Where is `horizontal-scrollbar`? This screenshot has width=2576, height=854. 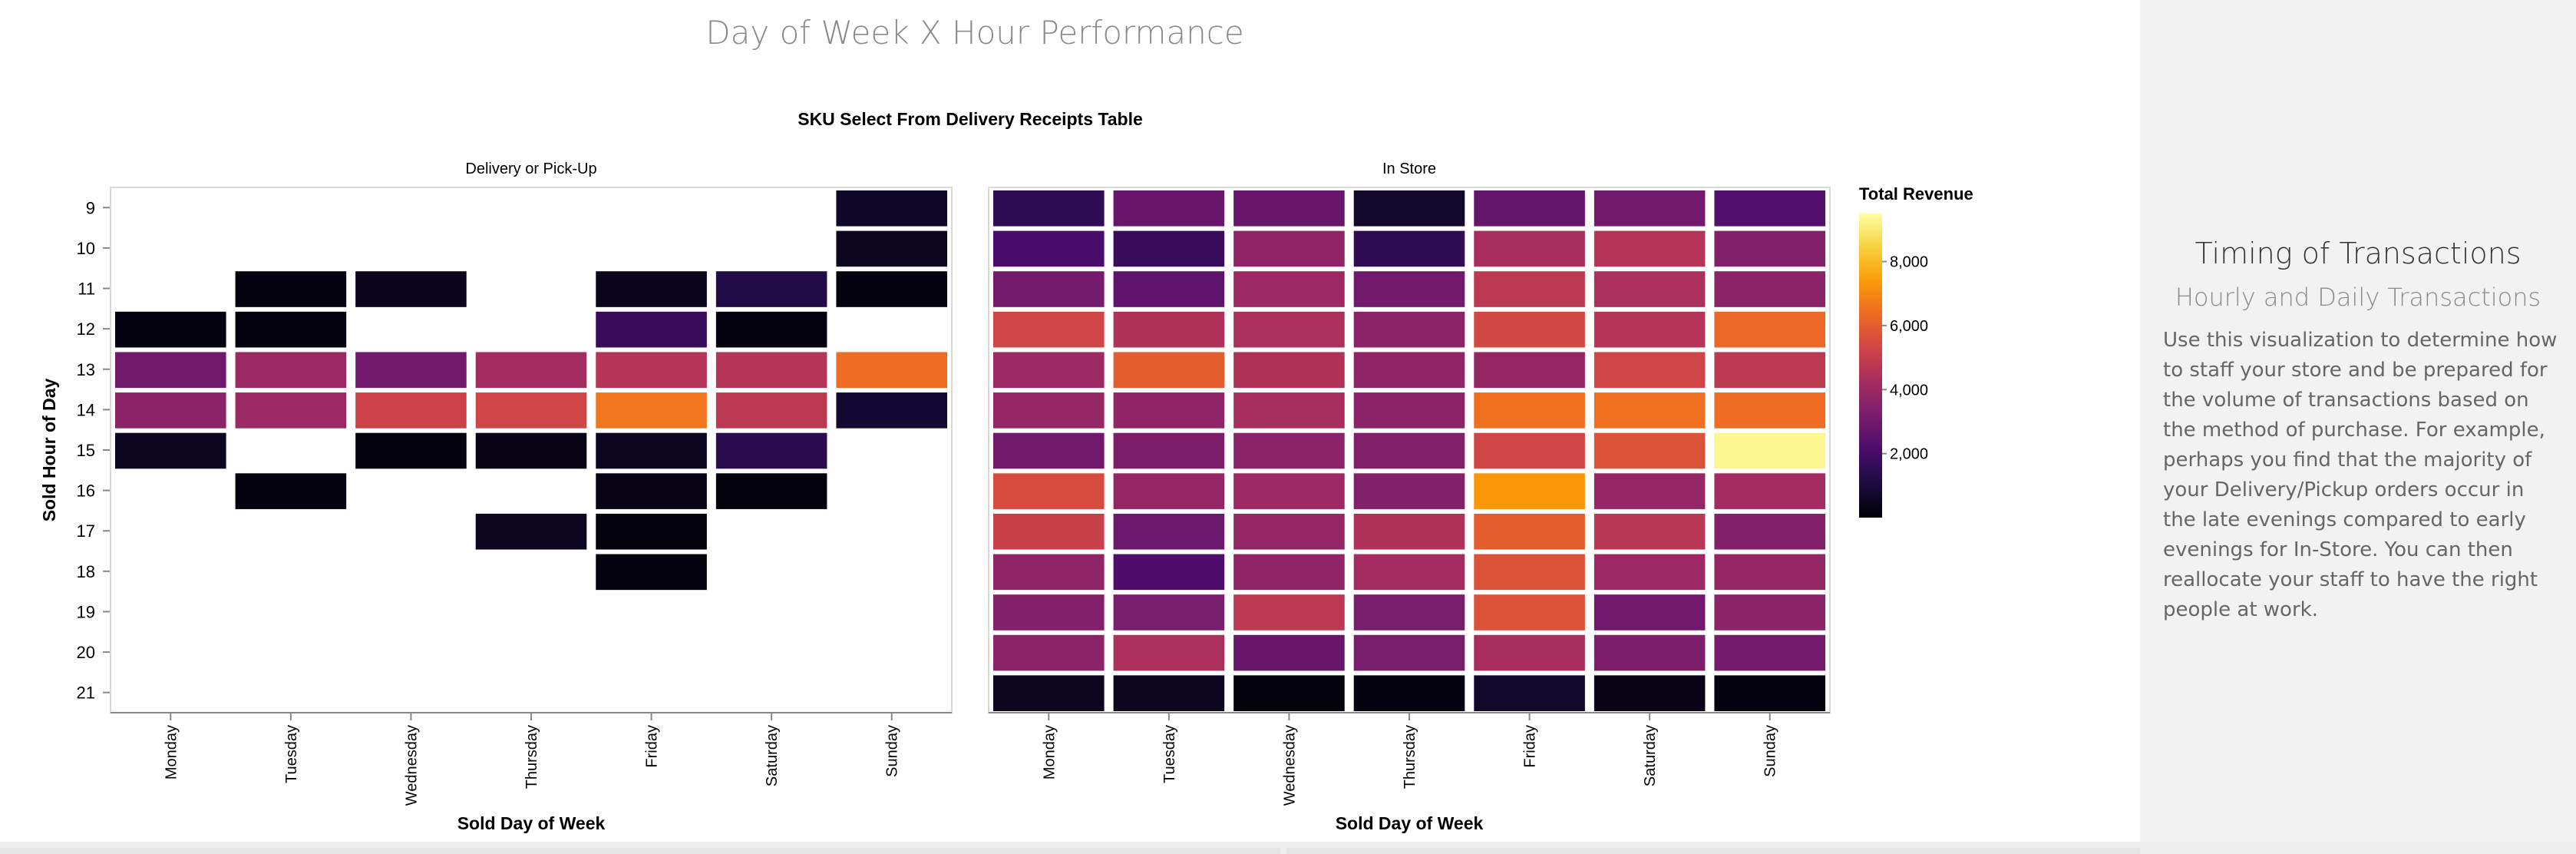 horizontal-scrollbar is located at coordinates (1288, 848).